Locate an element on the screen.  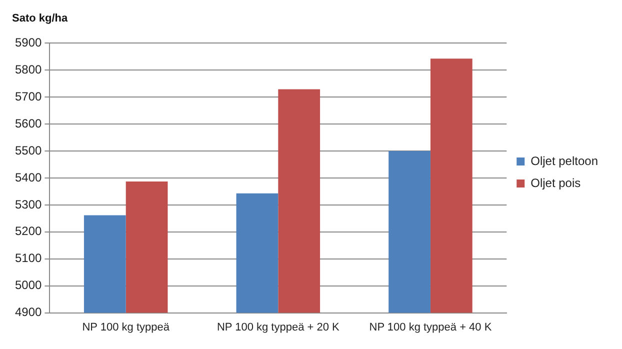
y-tick-label: 5200 is located at coordinates (28, 231).